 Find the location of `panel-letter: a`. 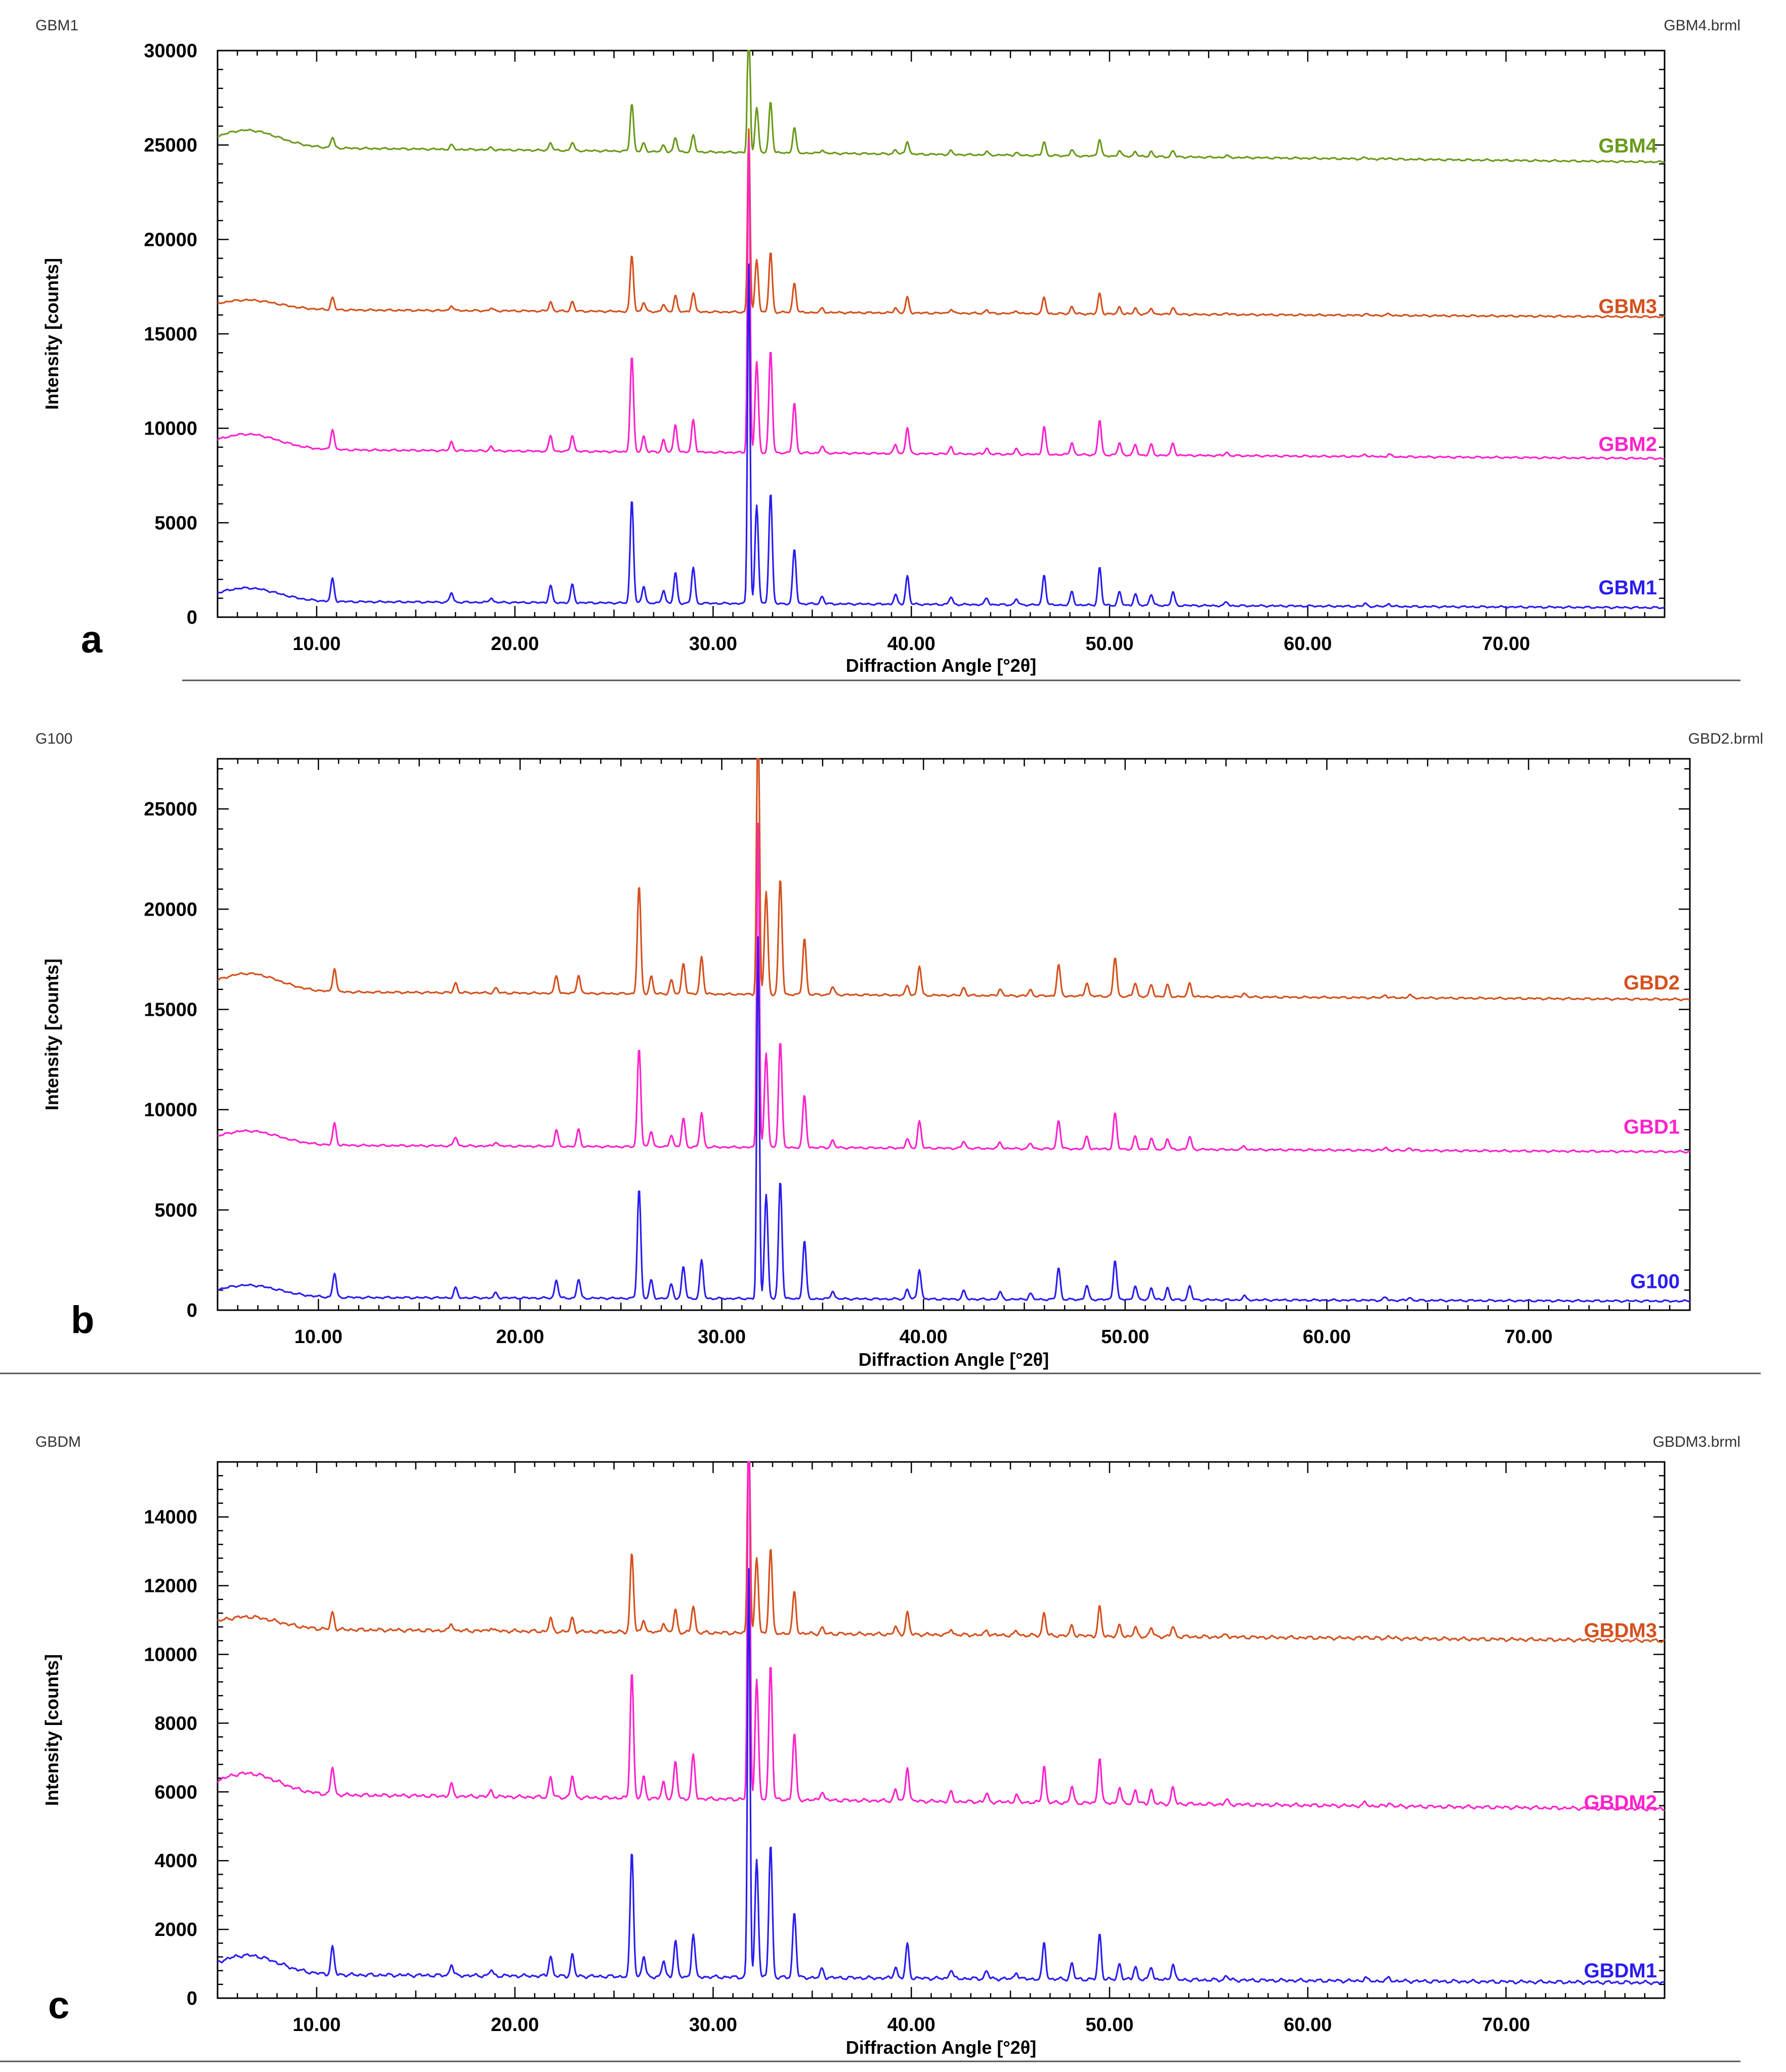

panel-letter: a is located at coordinates (92, 639).